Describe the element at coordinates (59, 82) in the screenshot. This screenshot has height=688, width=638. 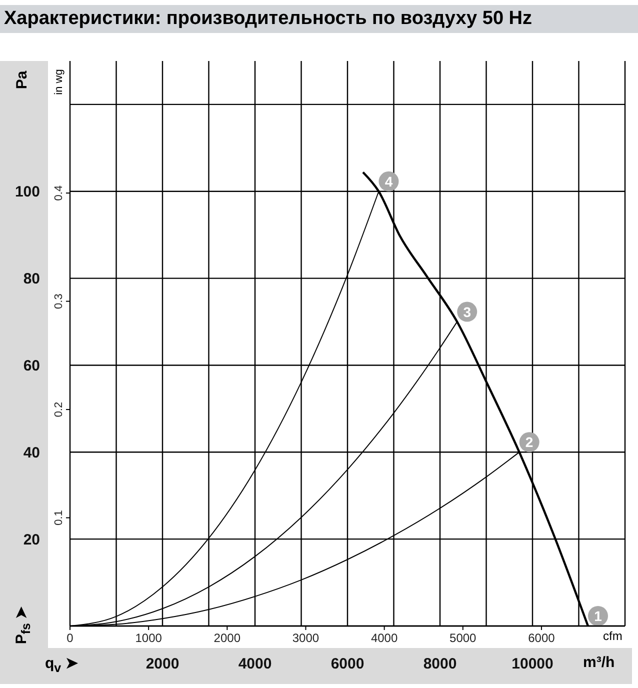
I see `y2-axis-title: in wg` at that location.